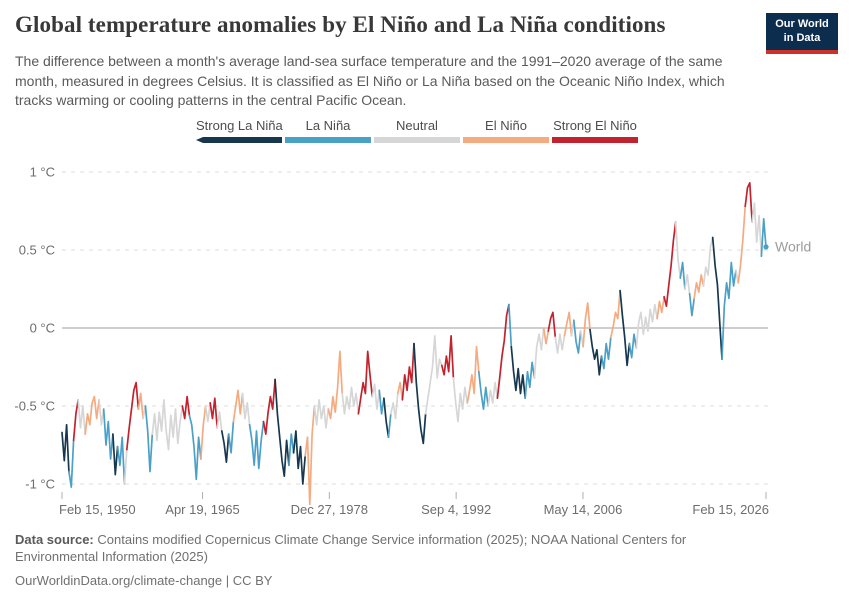 This screenshot has width=850, height=600. I want to click on legend-label: Strong La Niña, so click(239, 125).